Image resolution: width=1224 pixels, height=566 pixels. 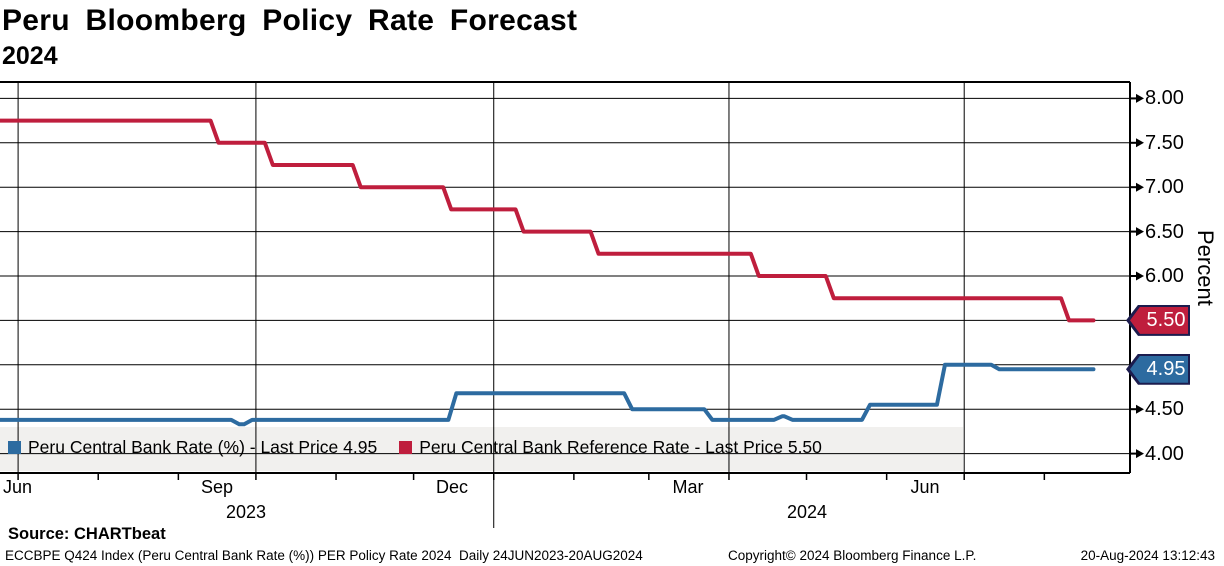 I want to click on last-price-badge-5.50: 5.50, so click(x=1158, y=320).